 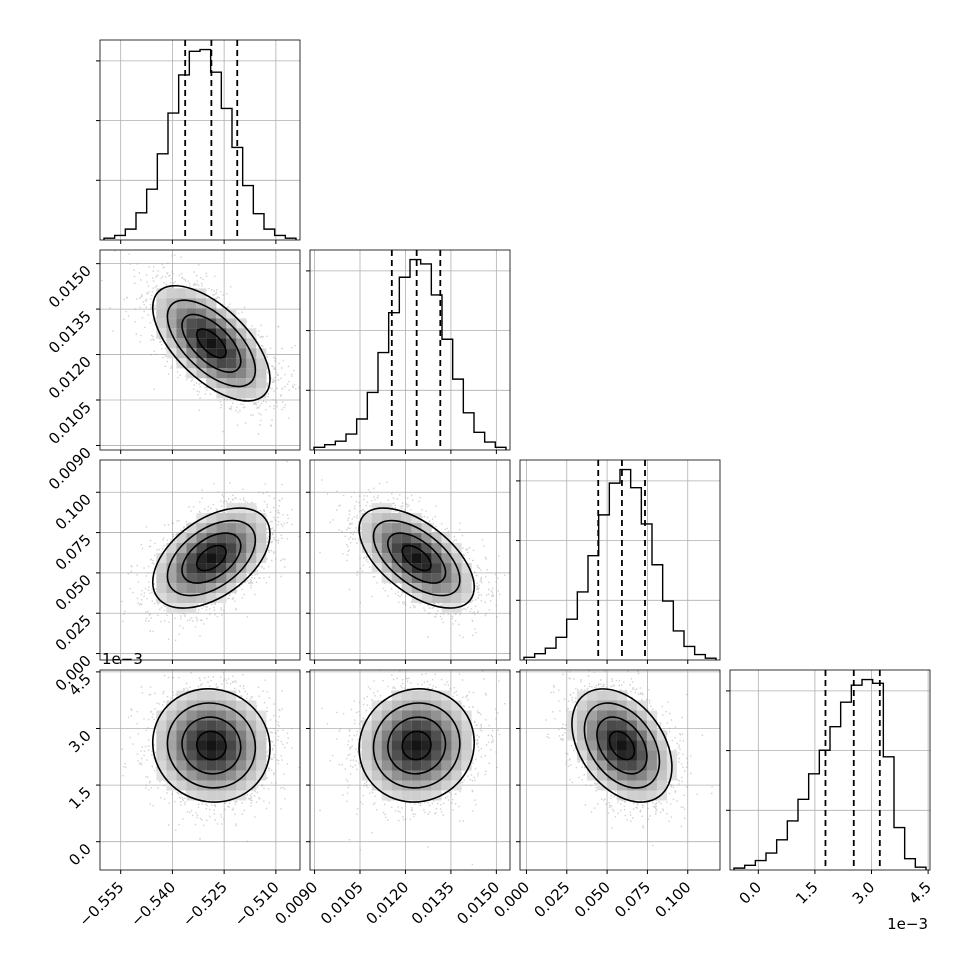 I want to click on hist-frame, so click(x=410, y=350).